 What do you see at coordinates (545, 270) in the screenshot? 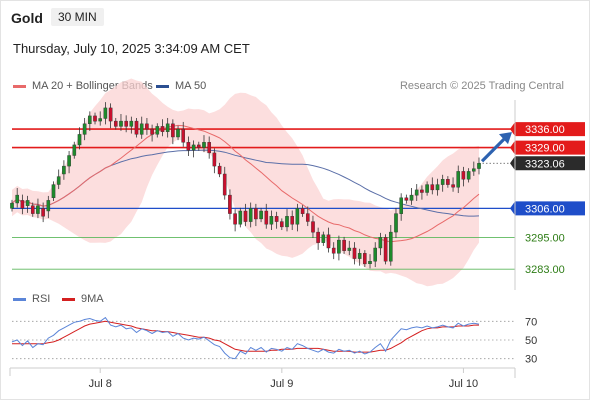
I see `level-label-3283.00: 3283.00` at bounding box center [545, 270].